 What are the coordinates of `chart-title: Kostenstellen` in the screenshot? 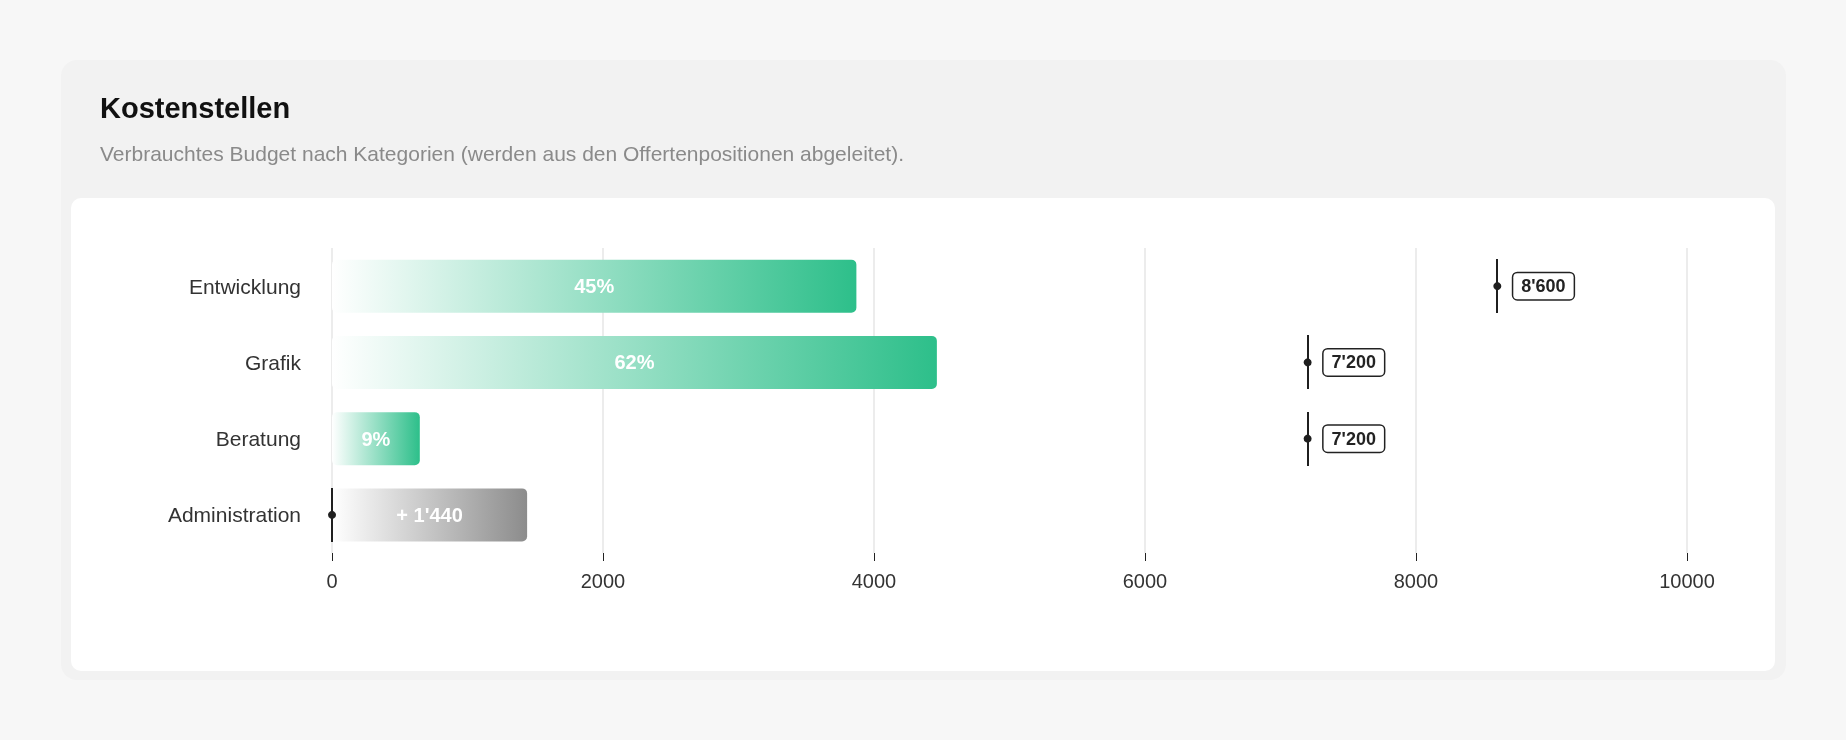 It's located at (195, 108).